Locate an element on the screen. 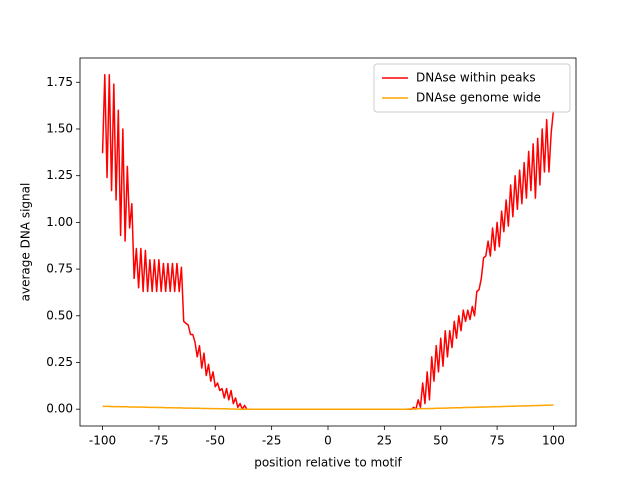  x-tick-label: -75 is located at coordinates (159, 441).